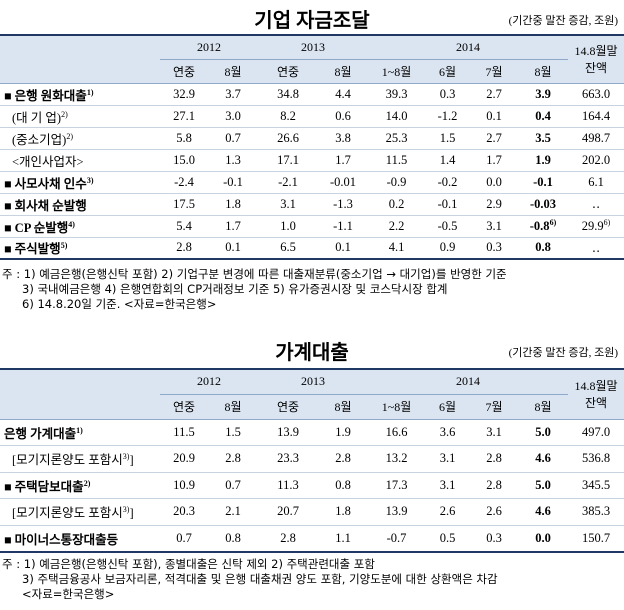 The height and width of the screenshot is (610, 624). Describe the element at coordinates (543, 138) in the screenshot. I see `cell: 3.5` at that location.